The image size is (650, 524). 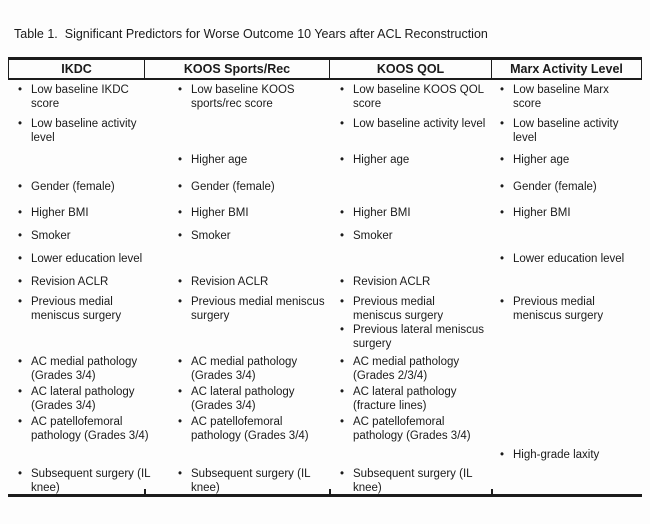 I want to click on predictor-text: Low baseline IKDC score, so click(x=80, y=97).